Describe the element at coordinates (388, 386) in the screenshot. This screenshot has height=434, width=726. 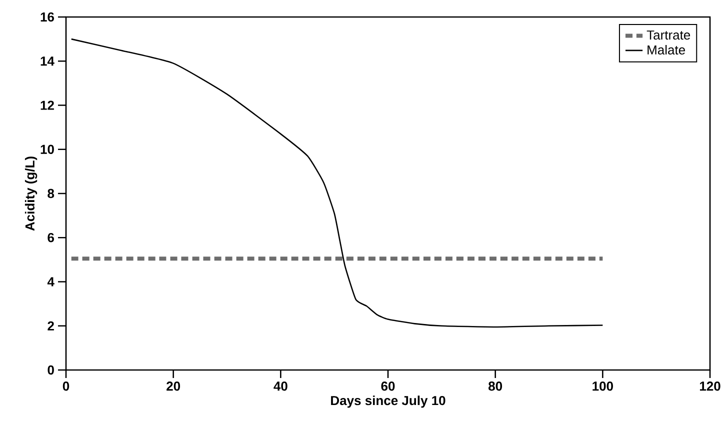
I see `x-tick-label: 60` at that location.